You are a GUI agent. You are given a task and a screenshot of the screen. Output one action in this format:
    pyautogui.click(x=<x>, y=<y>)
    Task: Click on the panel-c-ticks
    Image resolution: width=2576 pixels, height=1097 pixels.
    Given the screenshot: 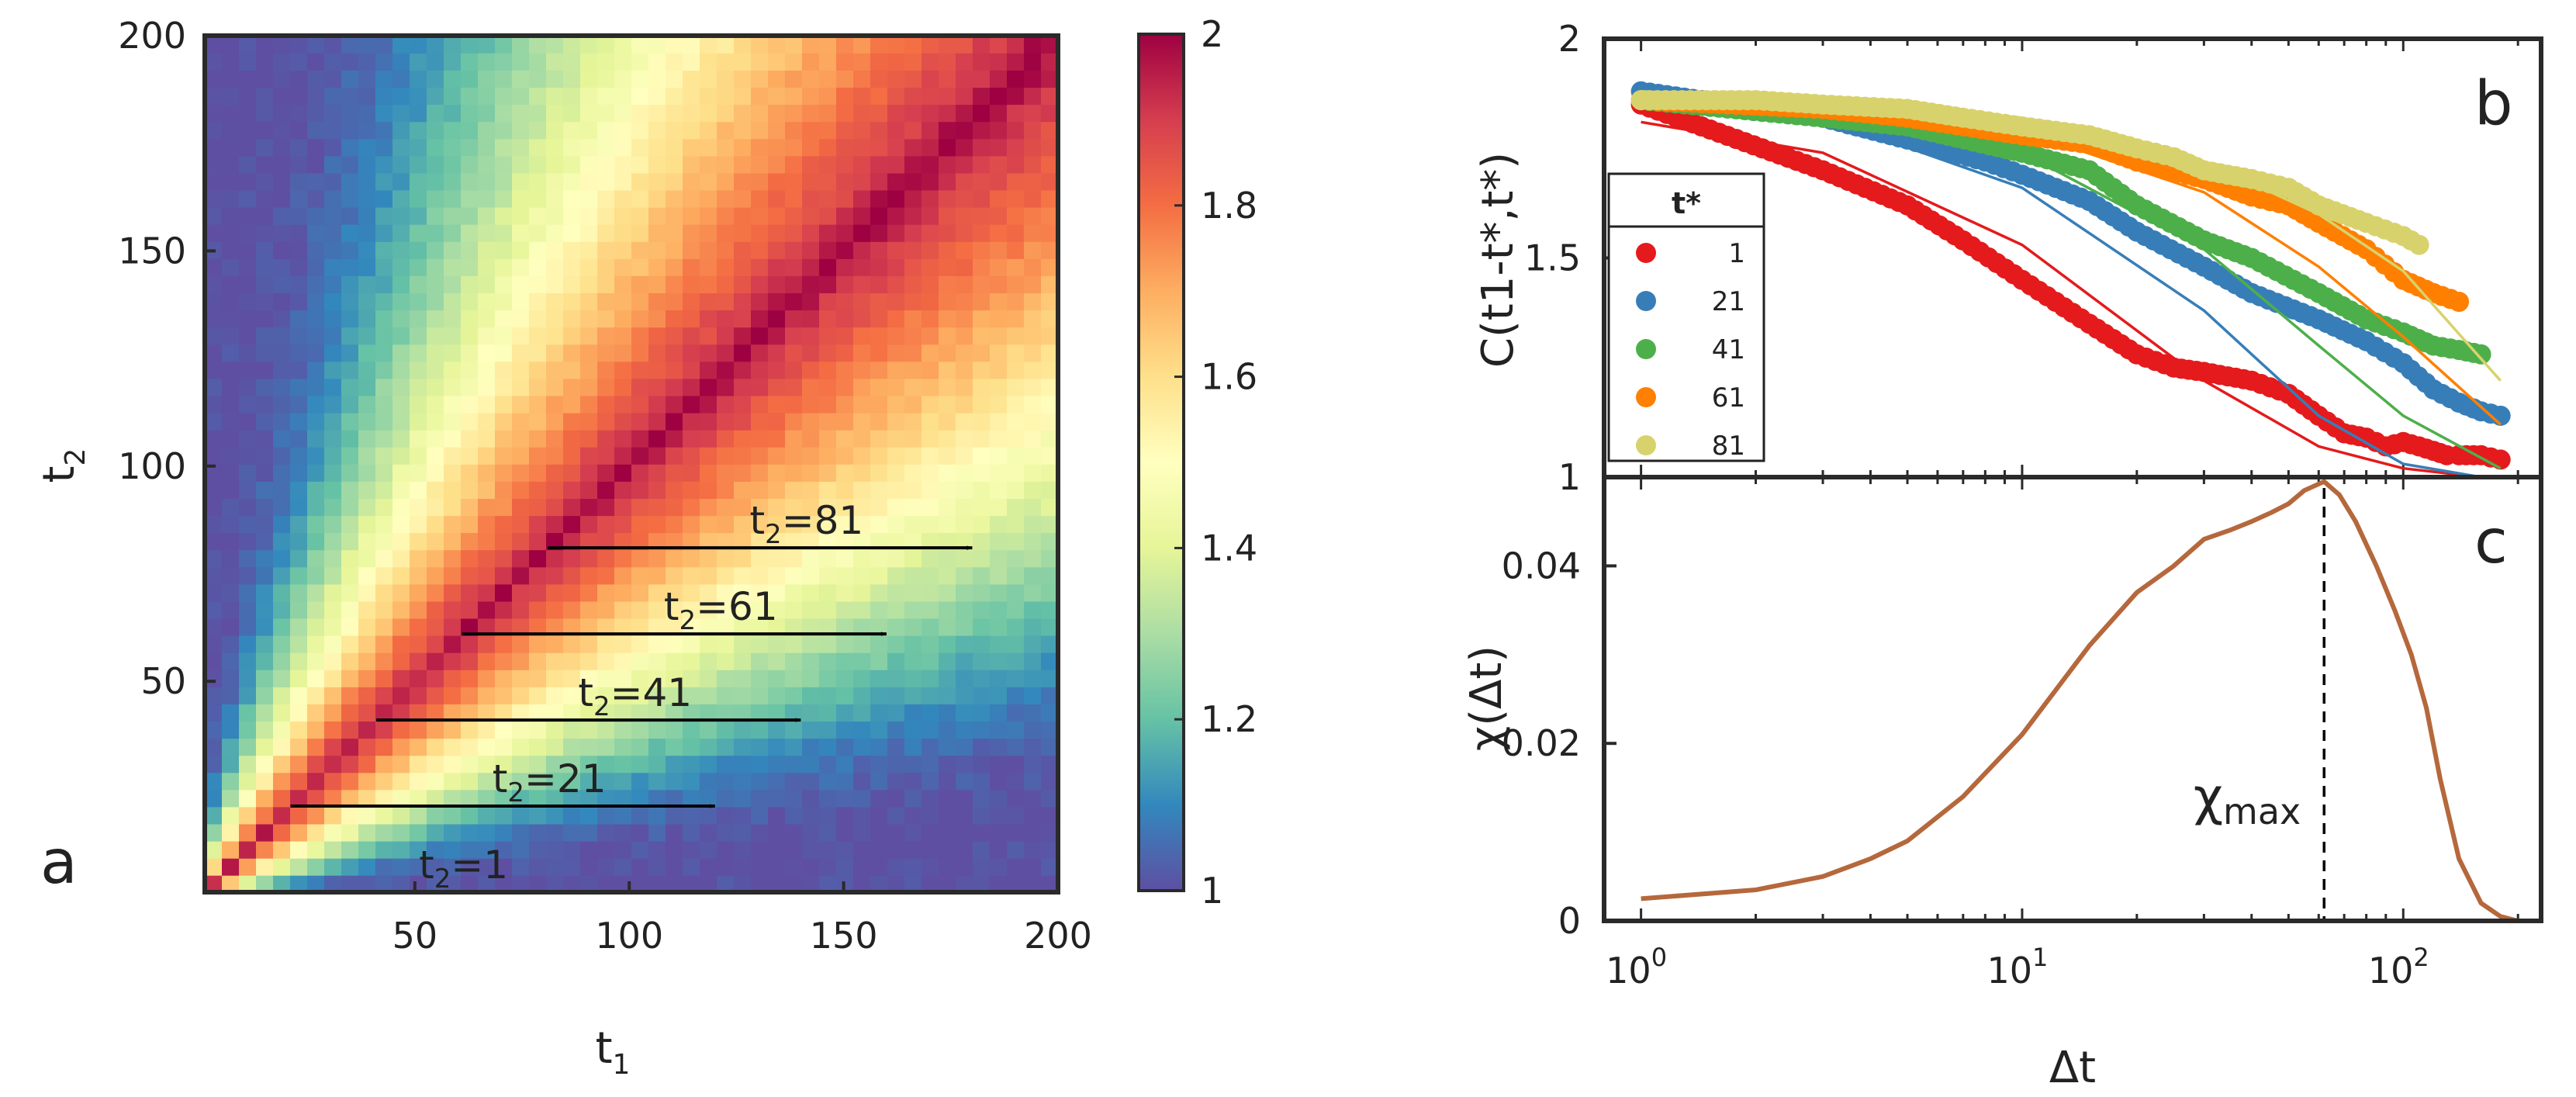 What is the action you would take?
    pyautogui.click(x=2079, y=699)
    